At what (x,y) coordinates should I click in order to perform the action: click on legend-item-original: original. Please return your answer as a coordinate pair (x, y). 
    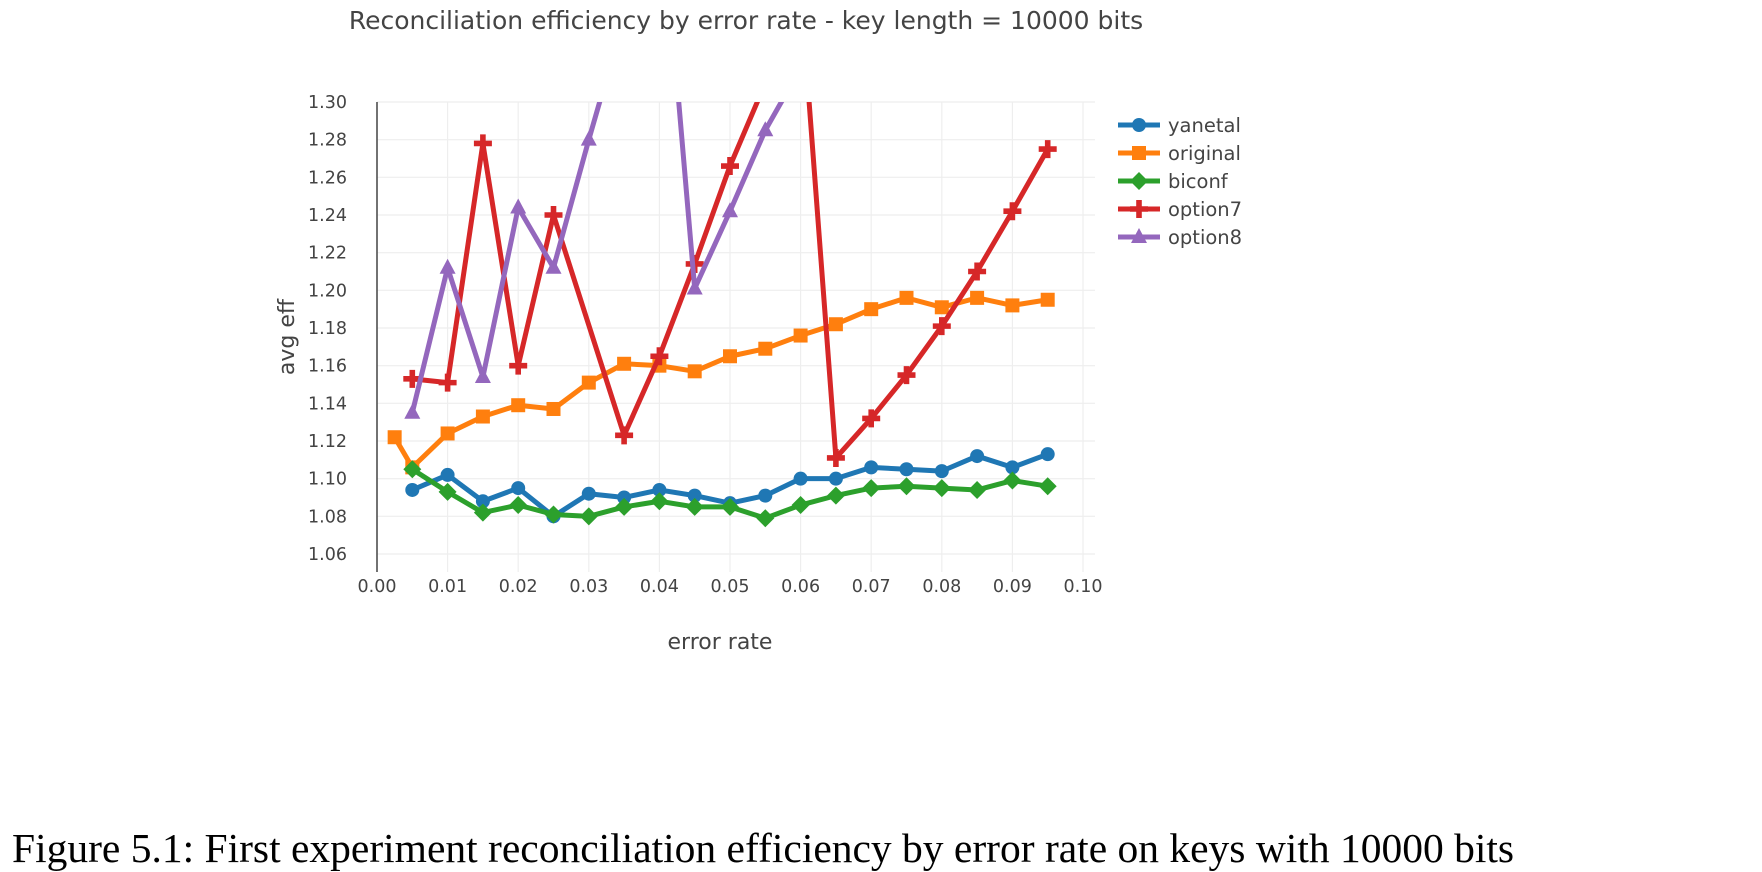
    Looking at the image, I should click on (1179, 153).